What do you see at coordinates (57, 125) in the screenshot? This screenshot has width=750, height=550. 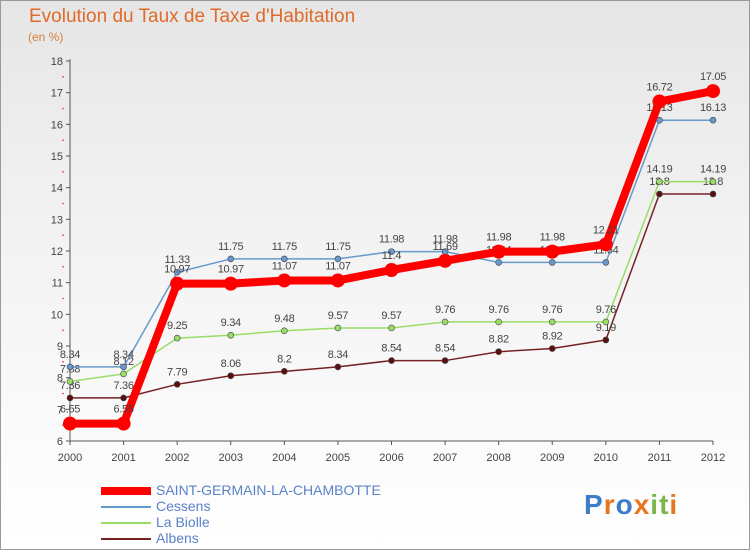 I see `y-tick-label: 16` at bounding box center [57, 125].